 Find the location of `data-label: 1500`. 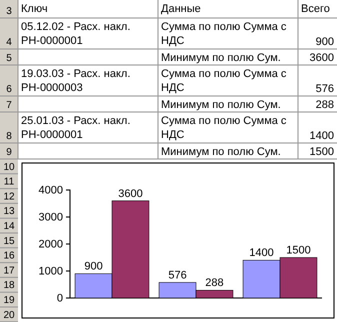

data-label: 1500 is located at coordinates (298, 250).